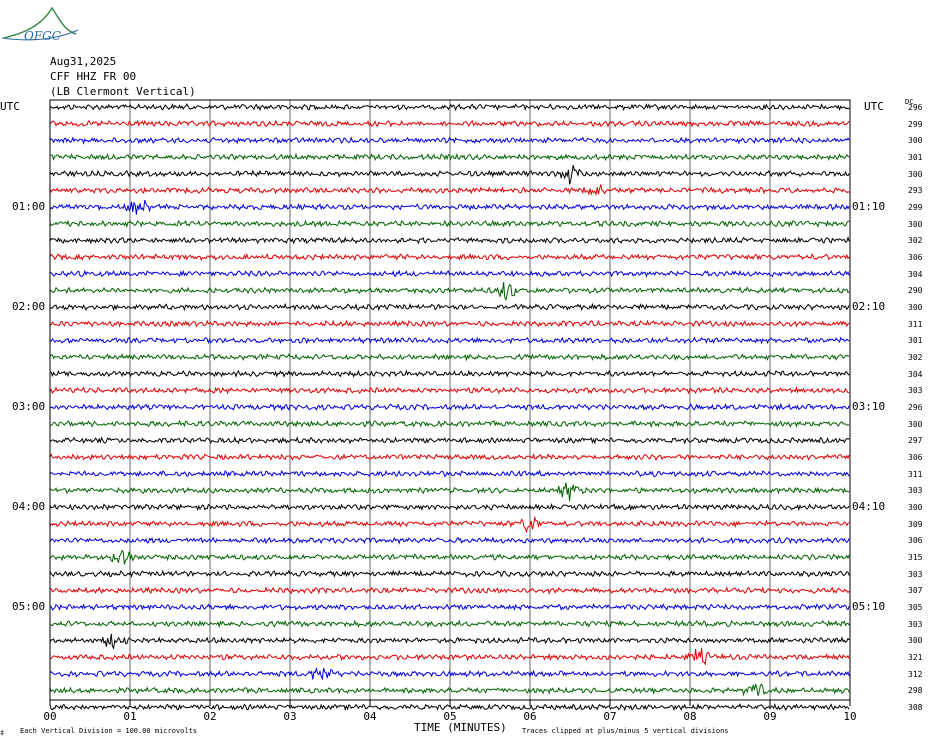 This screenshot has height=744, width=930. I want to click on hour-label-right: 03:10, so click(869, 407).